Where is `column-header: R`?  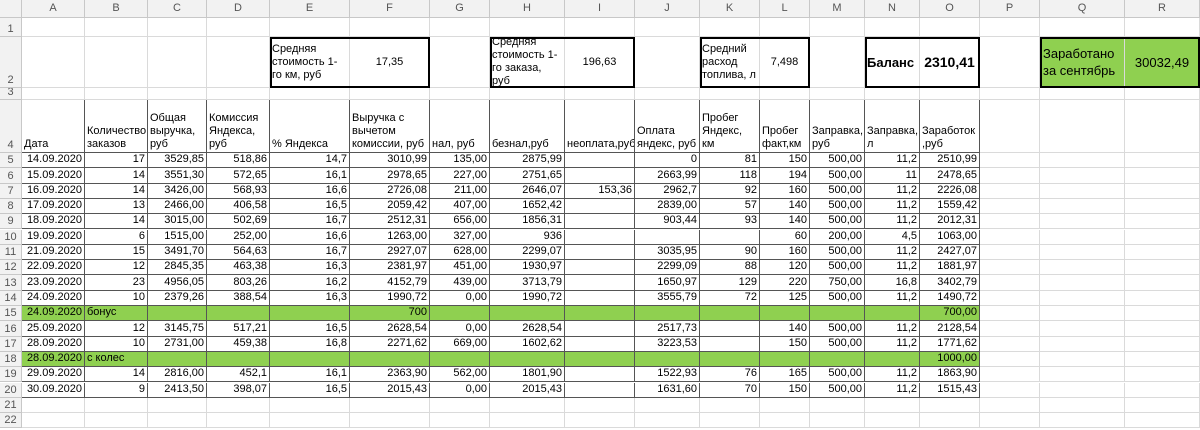
column-header: R is located at coordinates (1162, 9).